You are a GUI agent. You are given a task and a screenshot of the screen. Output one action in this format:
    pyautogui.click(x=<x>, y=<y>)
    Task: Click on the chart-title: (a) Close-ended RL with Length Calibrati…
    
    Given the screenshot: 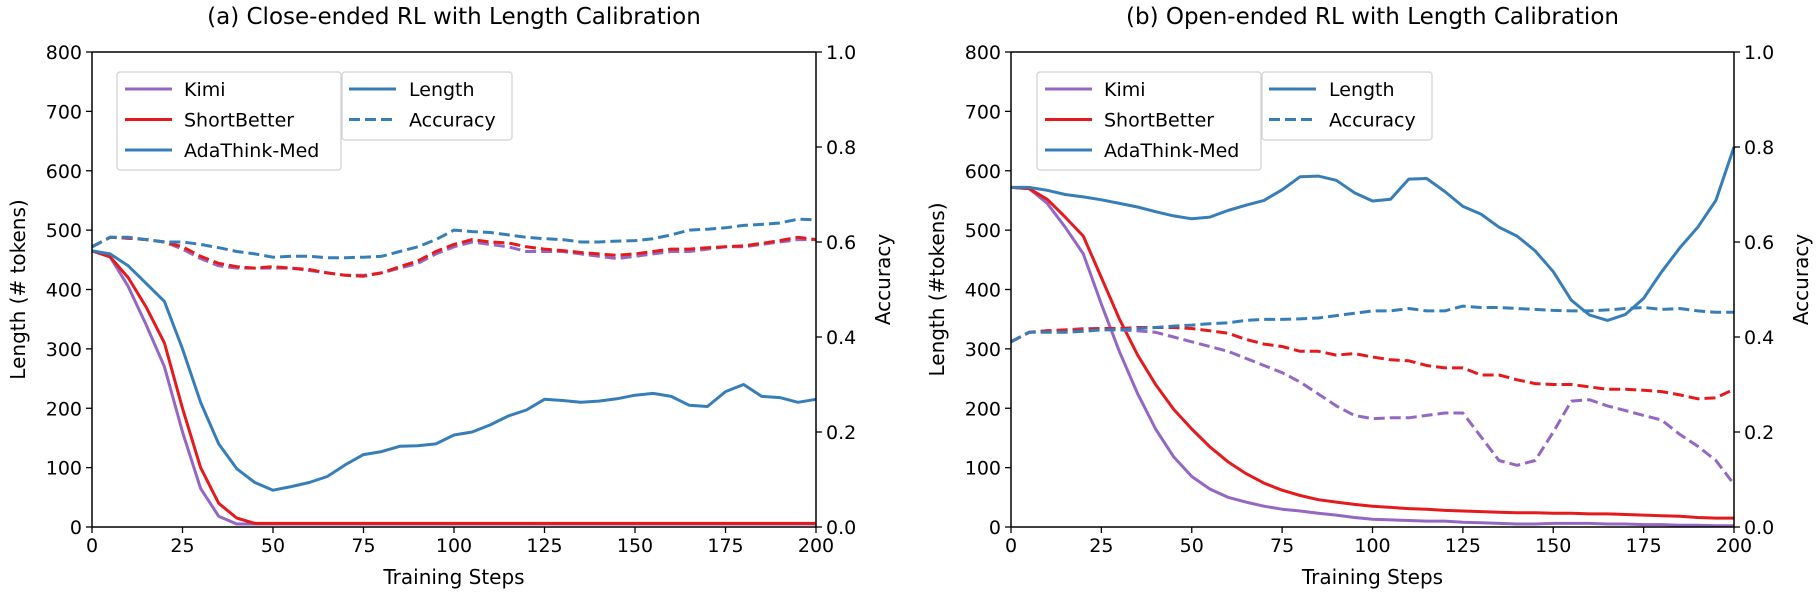 What is the action you would take?
    pyautogui.click(x=454, y=17)
    